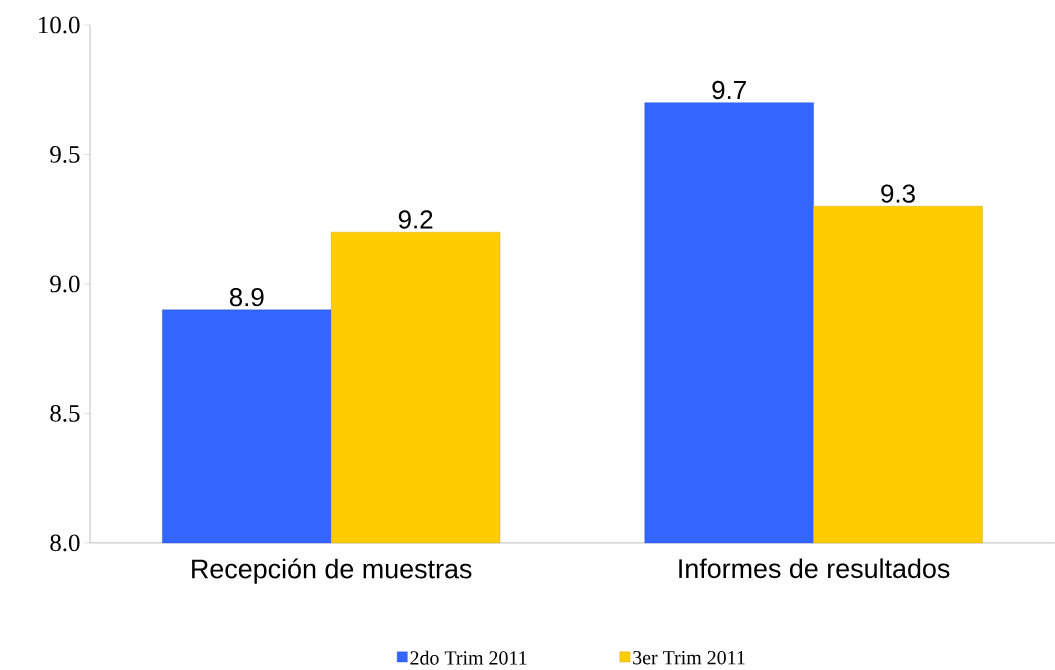 This screenshot has height=670, width=1055. What do you see at coordinates (814, 568) in the screenshot?
I see `x-tick-label: Informes de resultados` at bounding box center [814, 568].